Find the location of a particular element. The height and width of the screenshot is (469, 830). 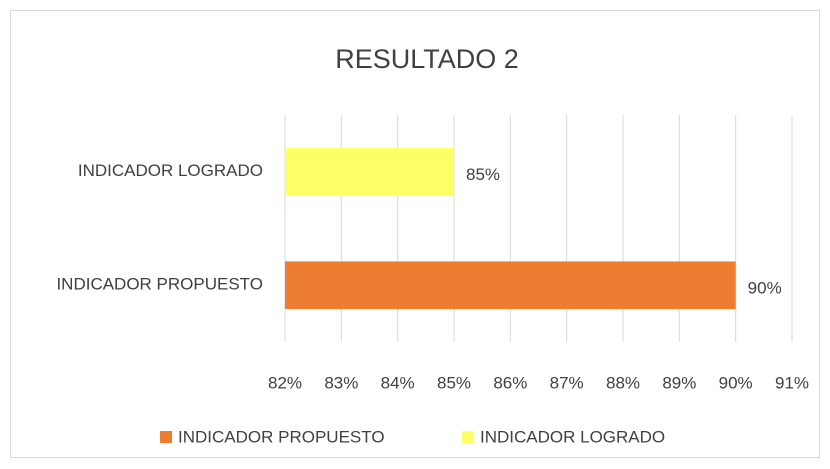

x-tick-label: 87% is located at coordinates (567, 382).